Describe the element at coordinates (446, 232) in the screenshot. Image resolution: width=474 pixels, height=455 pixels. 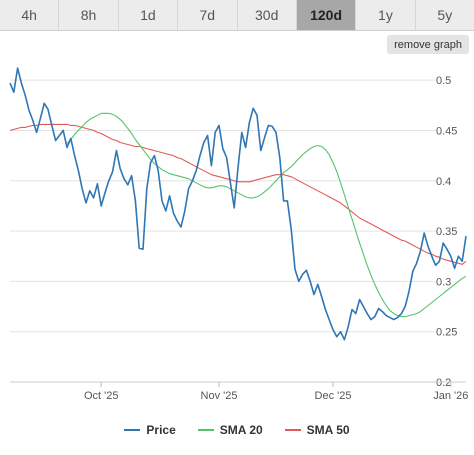
I see `y-tick-label: 0.35` at that location.